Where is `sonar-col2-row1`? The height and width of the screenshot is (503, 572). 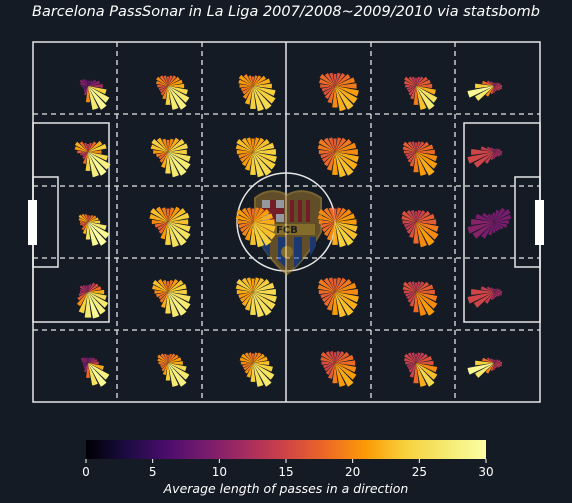
sonar-col2-row1 is located at coordinates (173, 92).